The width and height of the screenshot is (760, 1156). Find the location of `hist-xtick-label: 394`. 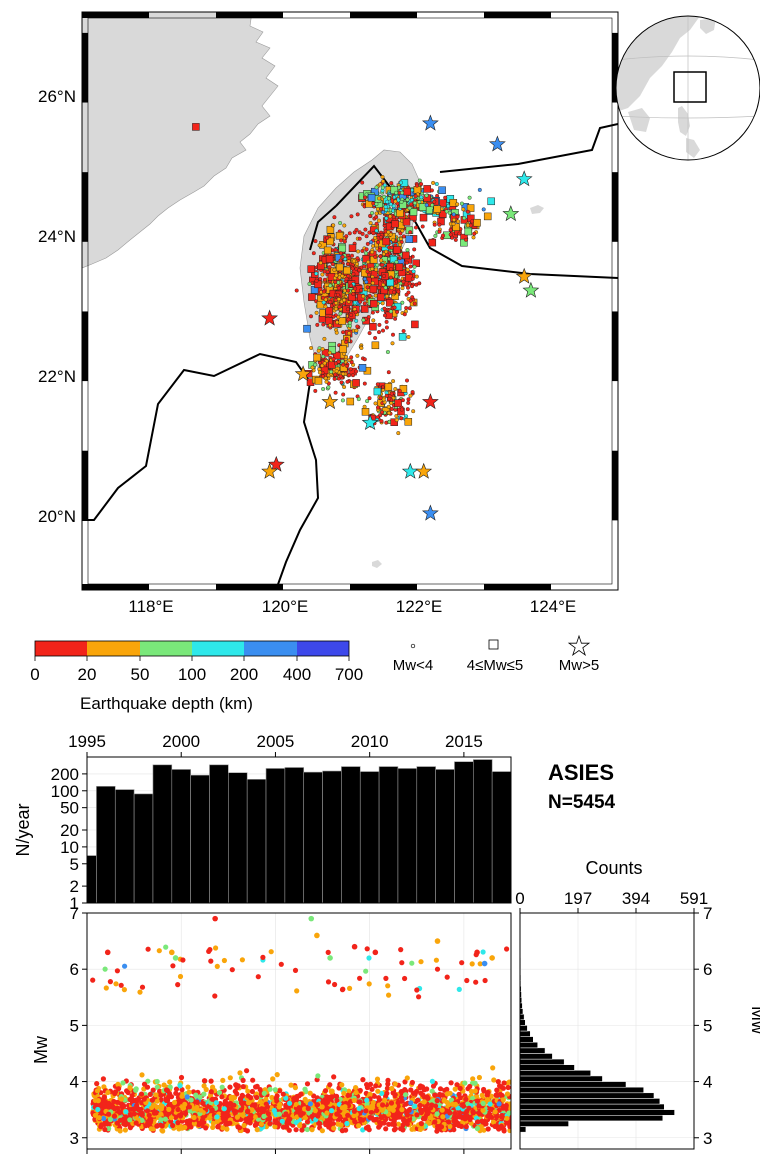

hist-xtick-label: 394 is located at coordinates (636, 898).